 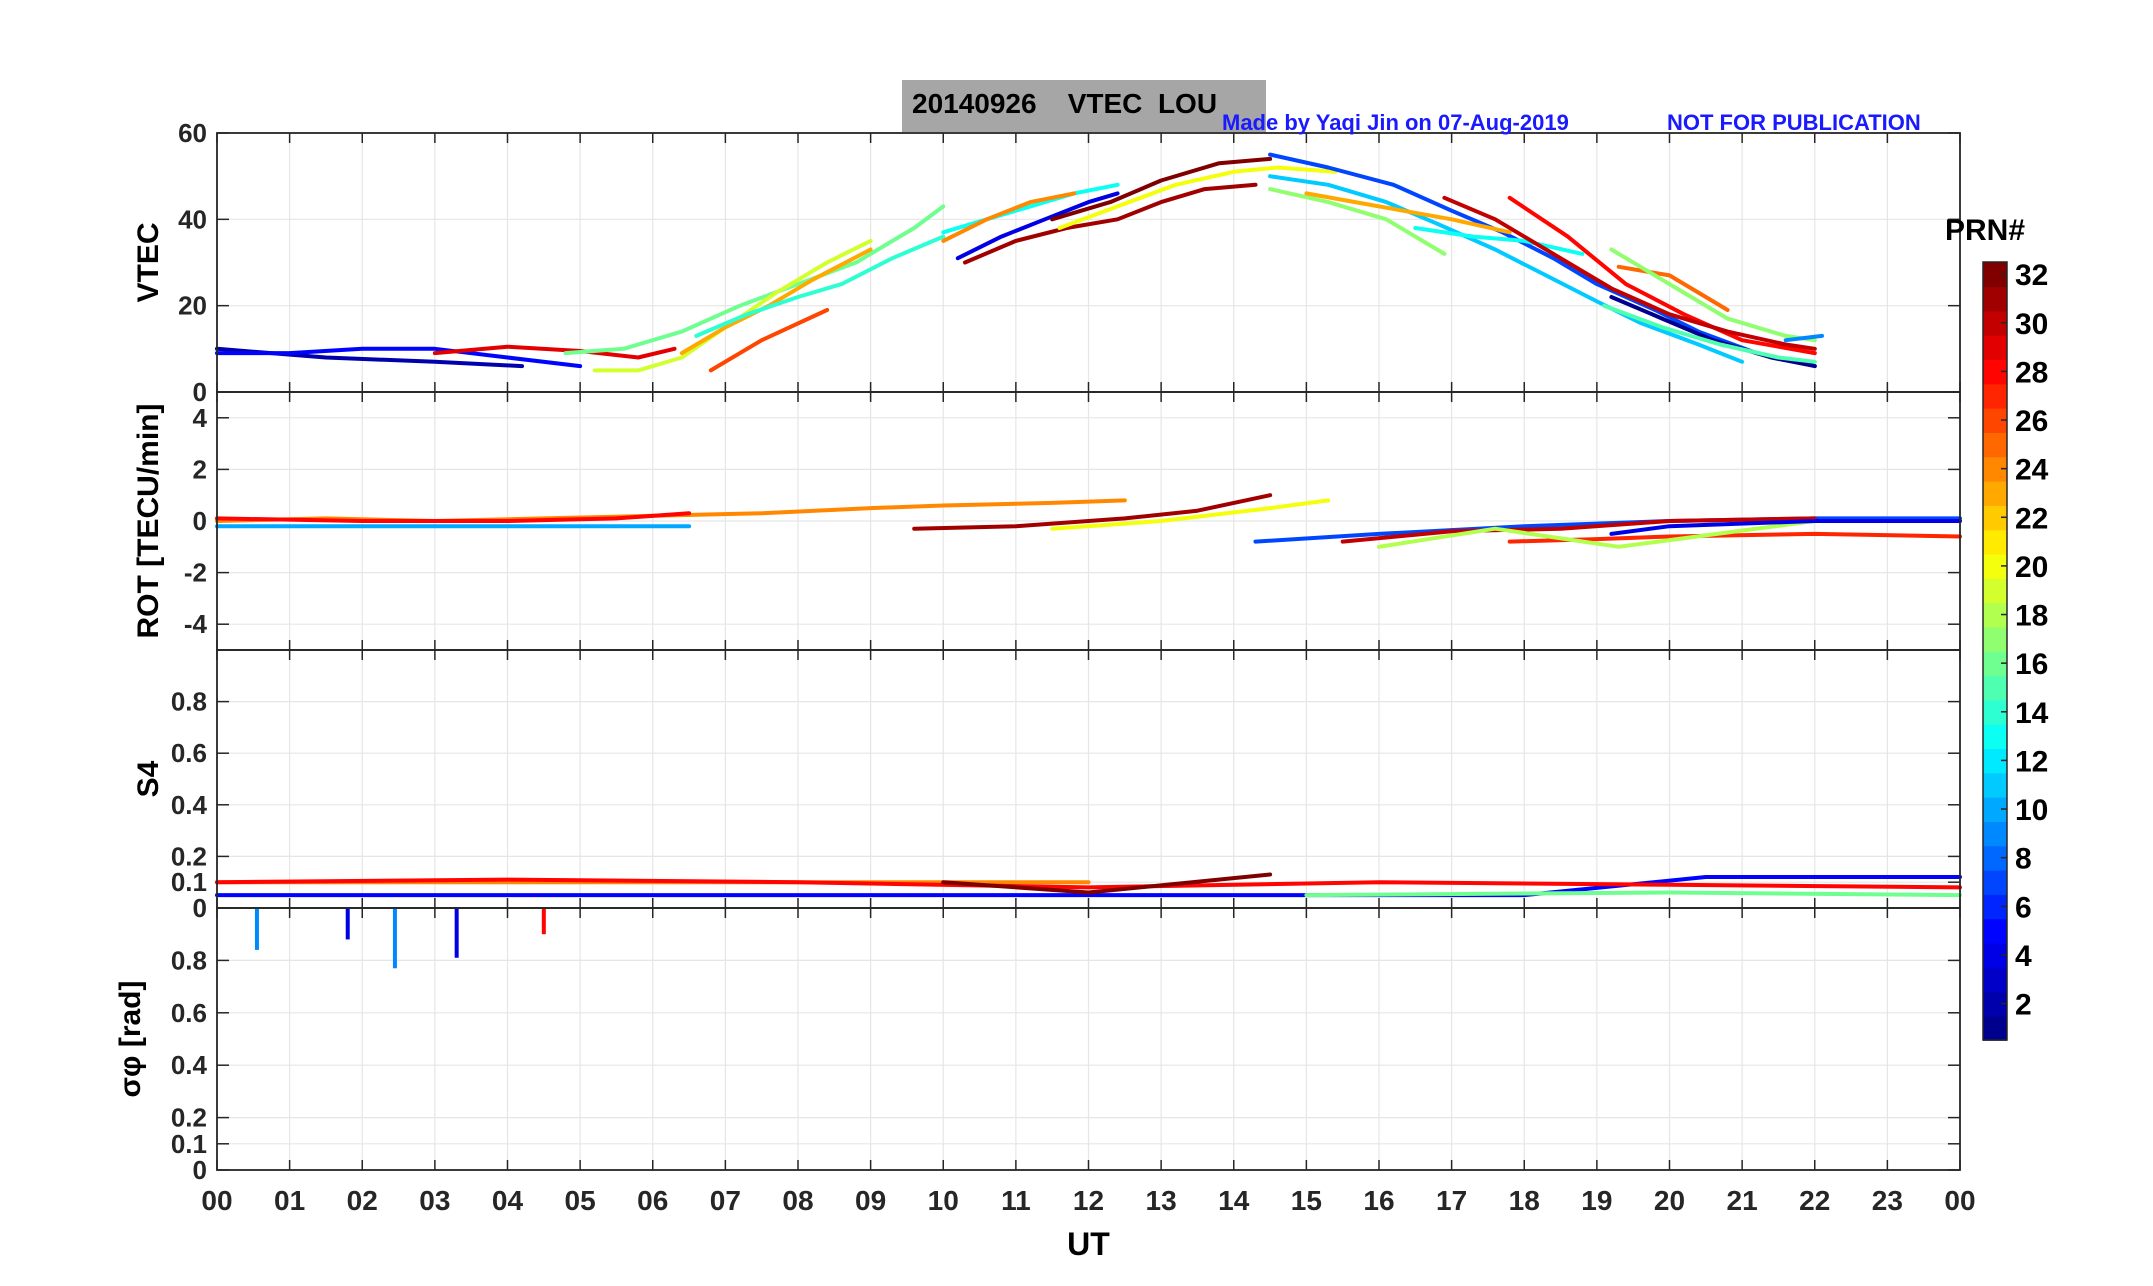 I want to click on x-tick-label: 22, so click(x=1814, y=1200).